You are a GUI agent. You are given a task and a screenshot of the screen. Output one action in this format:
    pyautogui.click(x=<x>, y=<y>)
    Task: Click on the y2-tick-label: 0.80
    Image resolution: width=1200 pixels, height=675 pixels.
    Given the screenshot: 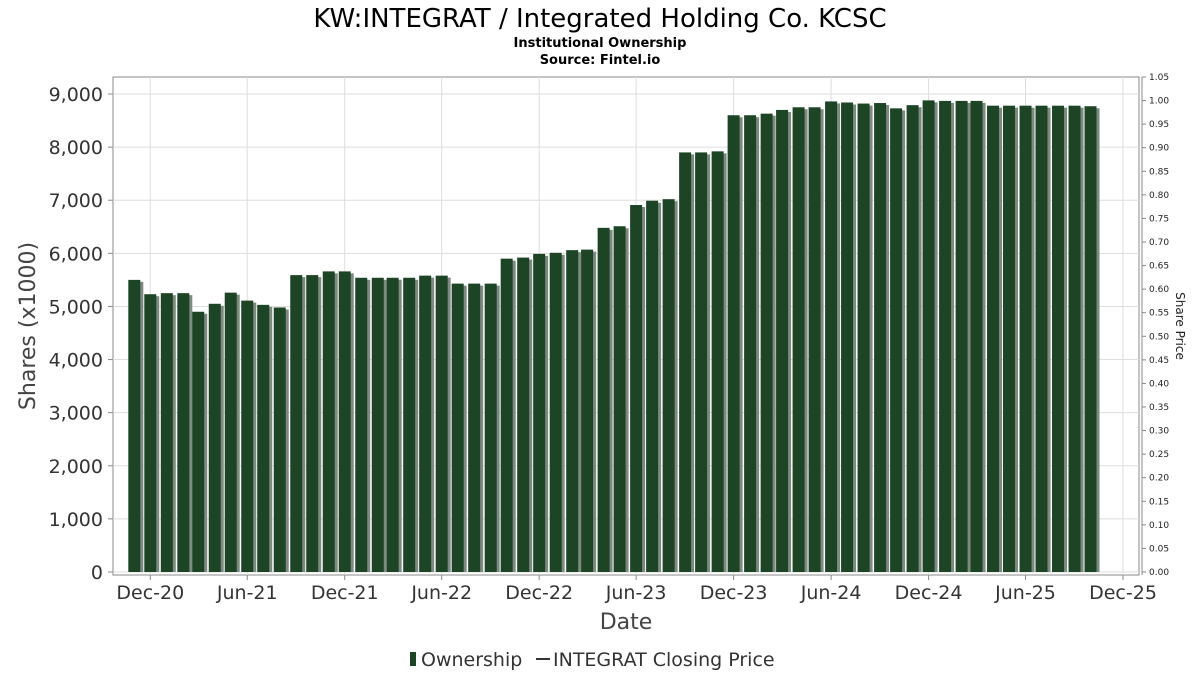 What is the action you would take?
    pyautogui.click(x=1159, y=196)
    